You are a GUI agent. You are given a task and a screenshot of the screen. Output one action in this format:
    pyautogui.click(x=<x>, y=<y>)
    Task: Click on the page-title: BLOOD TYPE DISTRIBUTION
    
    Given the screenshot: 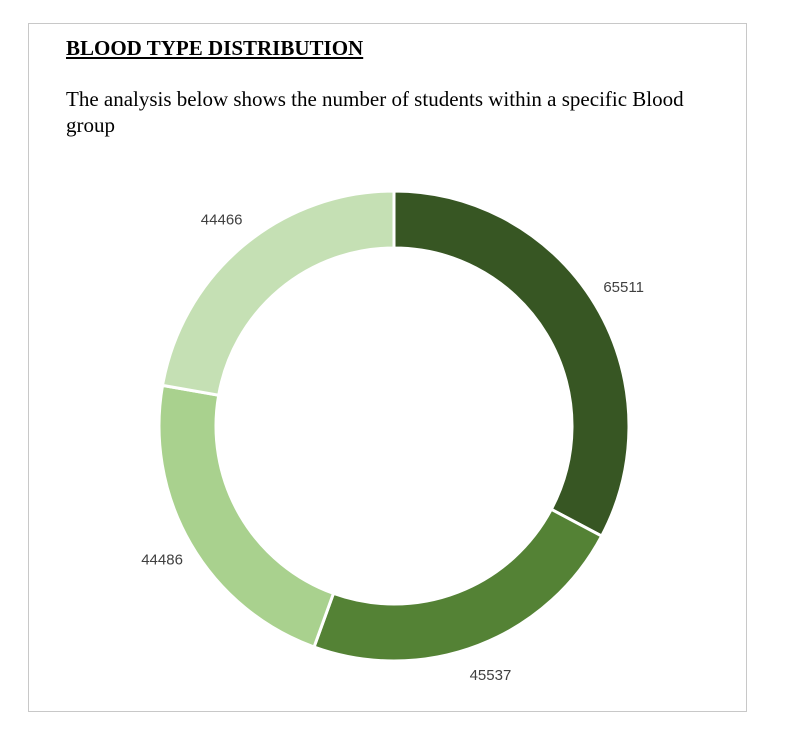 What is the action you would take?
    pyautogui.click(x=215, y=48)
    